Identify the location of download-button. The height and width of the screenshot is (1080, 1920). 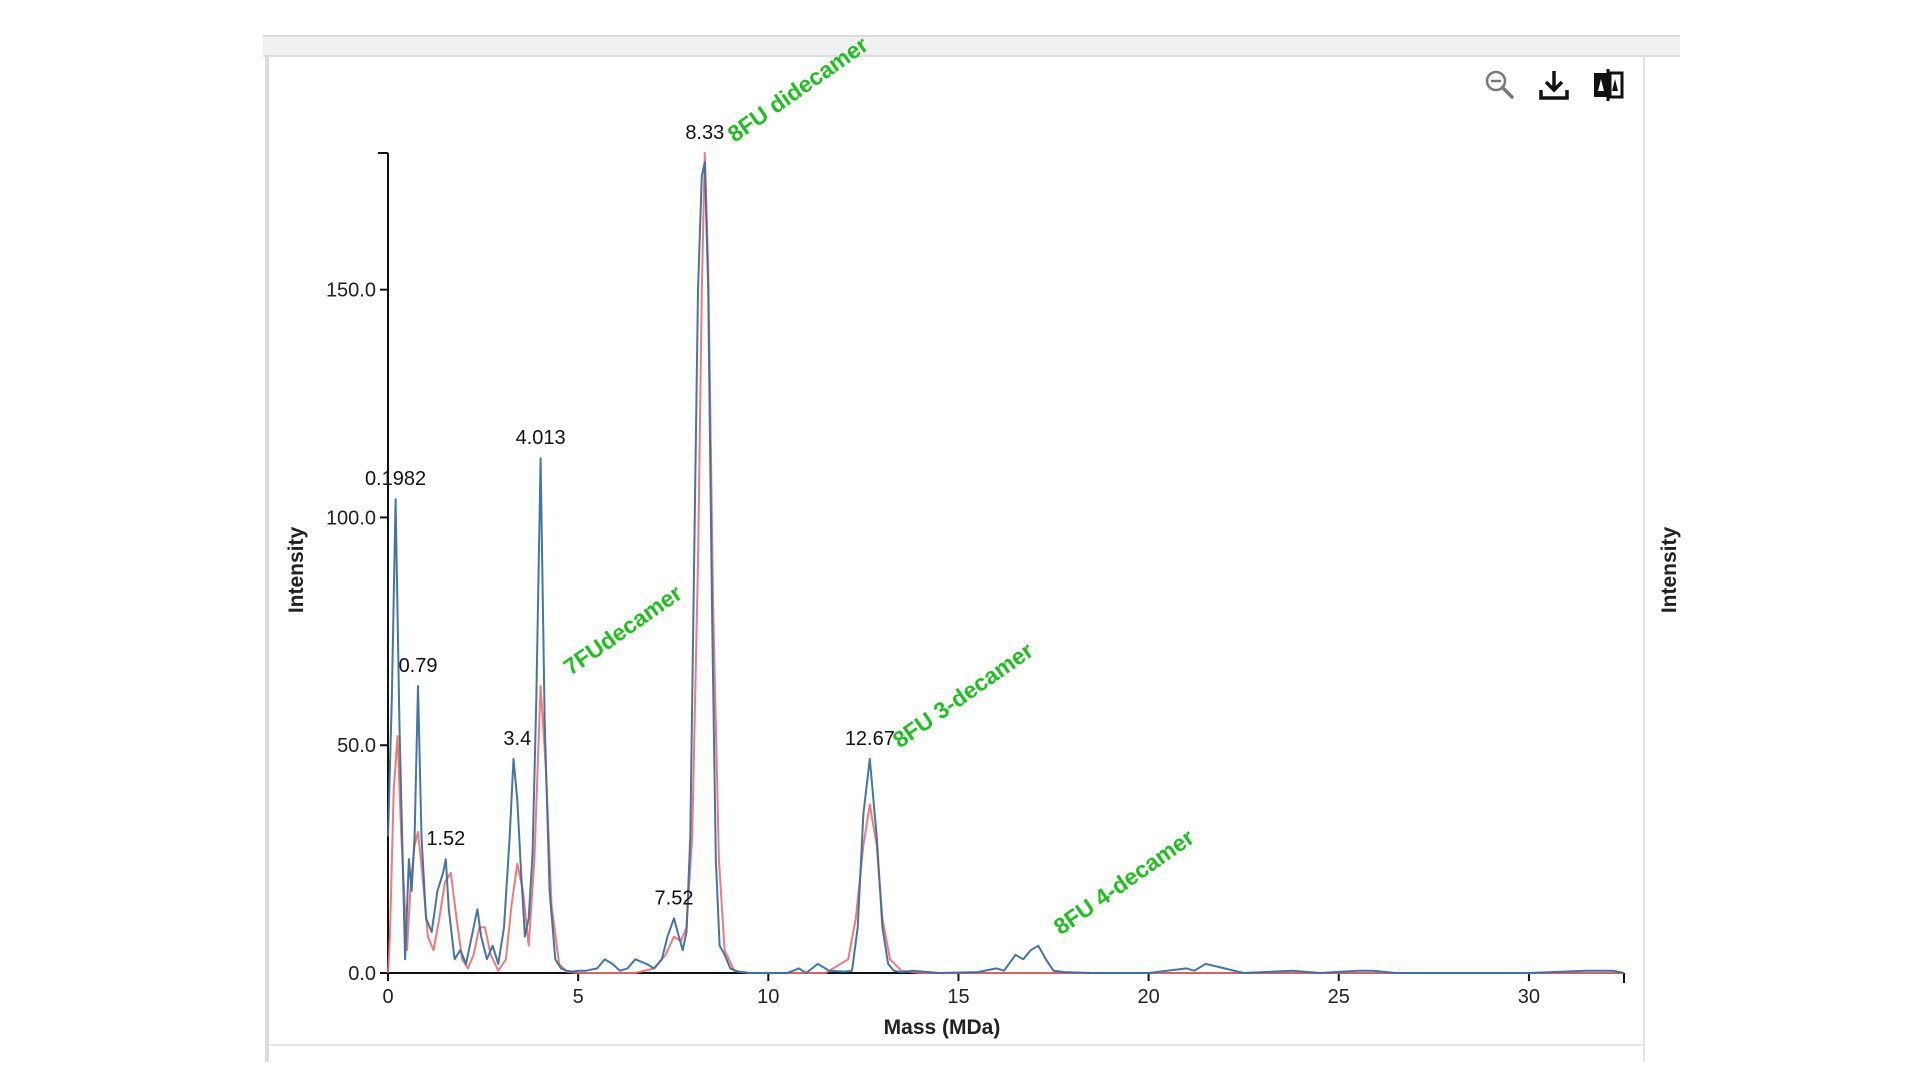
(1554, 85).